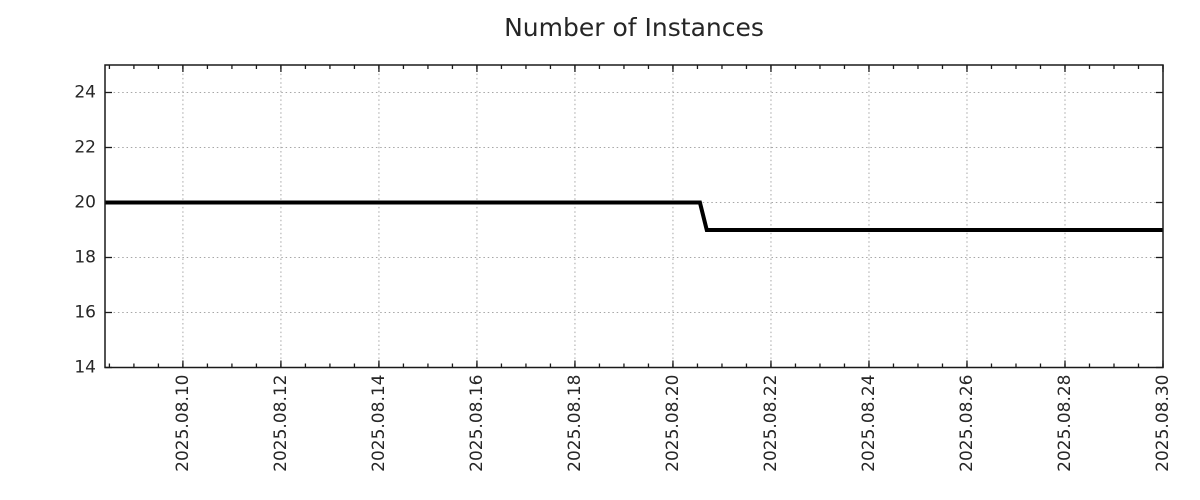 The height and width of the screenshot is (500, 1200). Describe the element at coordinates (1163, 423) in the screenshot. I see `x-tick-label: 2025.08.30` at that location.